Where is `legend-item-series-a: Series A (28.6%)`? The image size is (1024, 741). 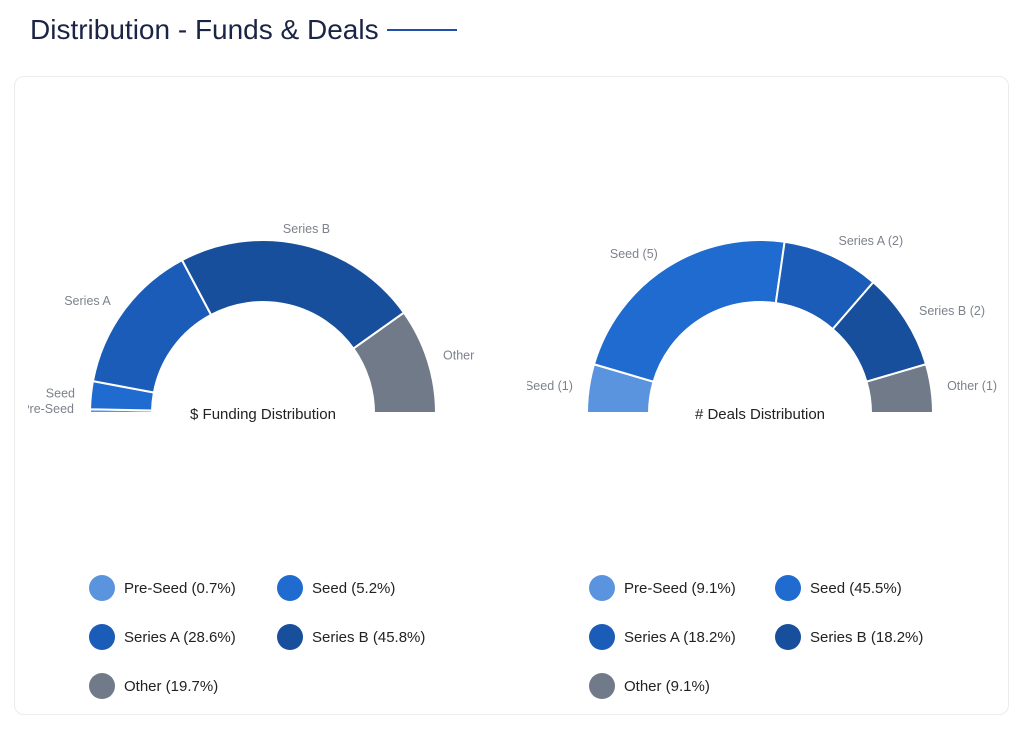
legend-item-series-a: Series A (28.6%) is located at coordinates (162, 637).